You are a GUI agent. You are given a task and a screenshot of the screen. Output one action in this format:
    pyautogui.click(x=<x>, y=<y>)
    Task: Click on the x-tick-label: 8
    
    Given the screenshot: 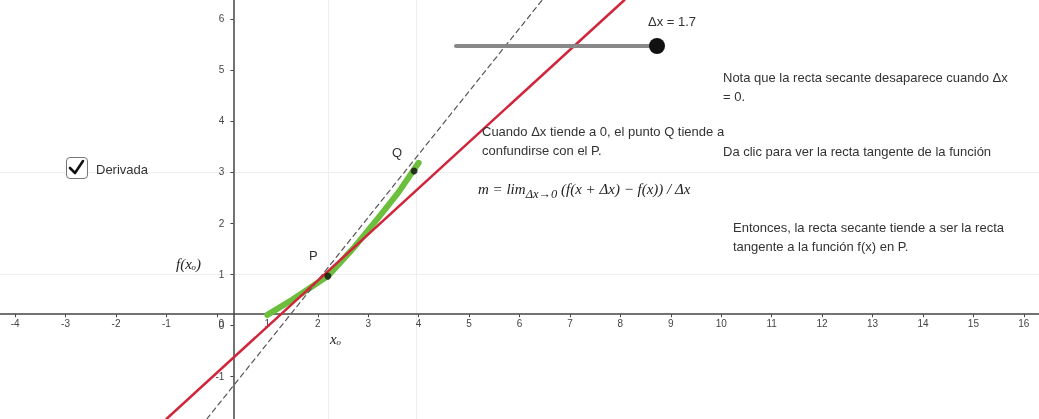 What is the action you would take?
    pyautogui.click(x=620, y=323)
    